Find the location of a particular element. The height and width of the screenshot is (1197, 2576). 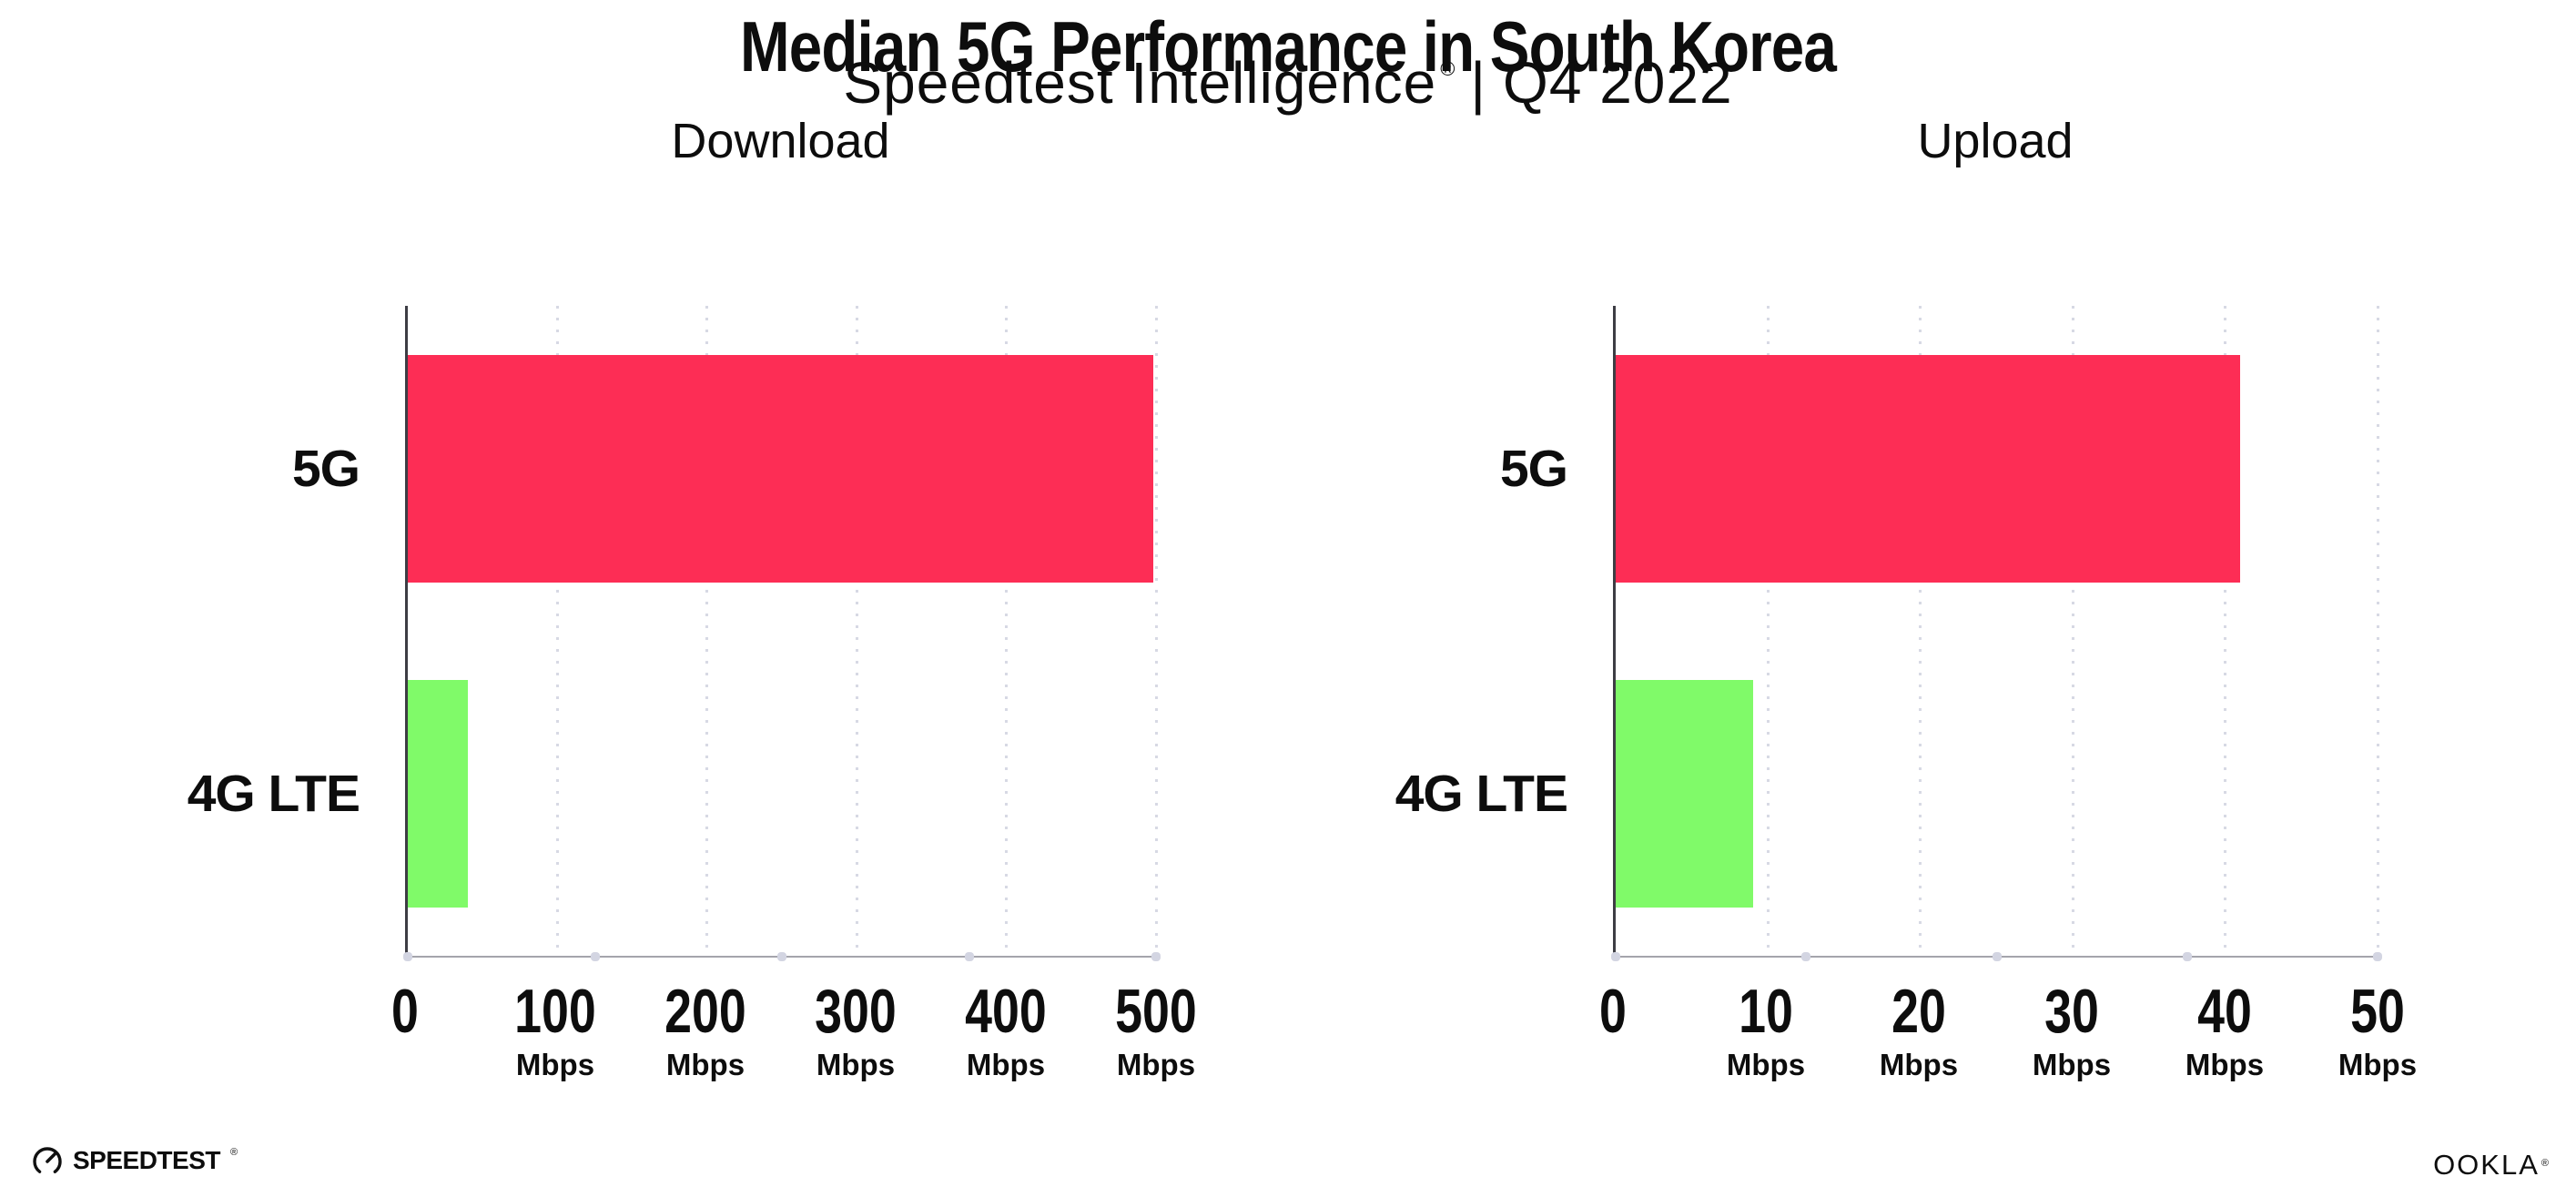

x-tick: 30 Mbps is located at coordinates (2072, 1019).